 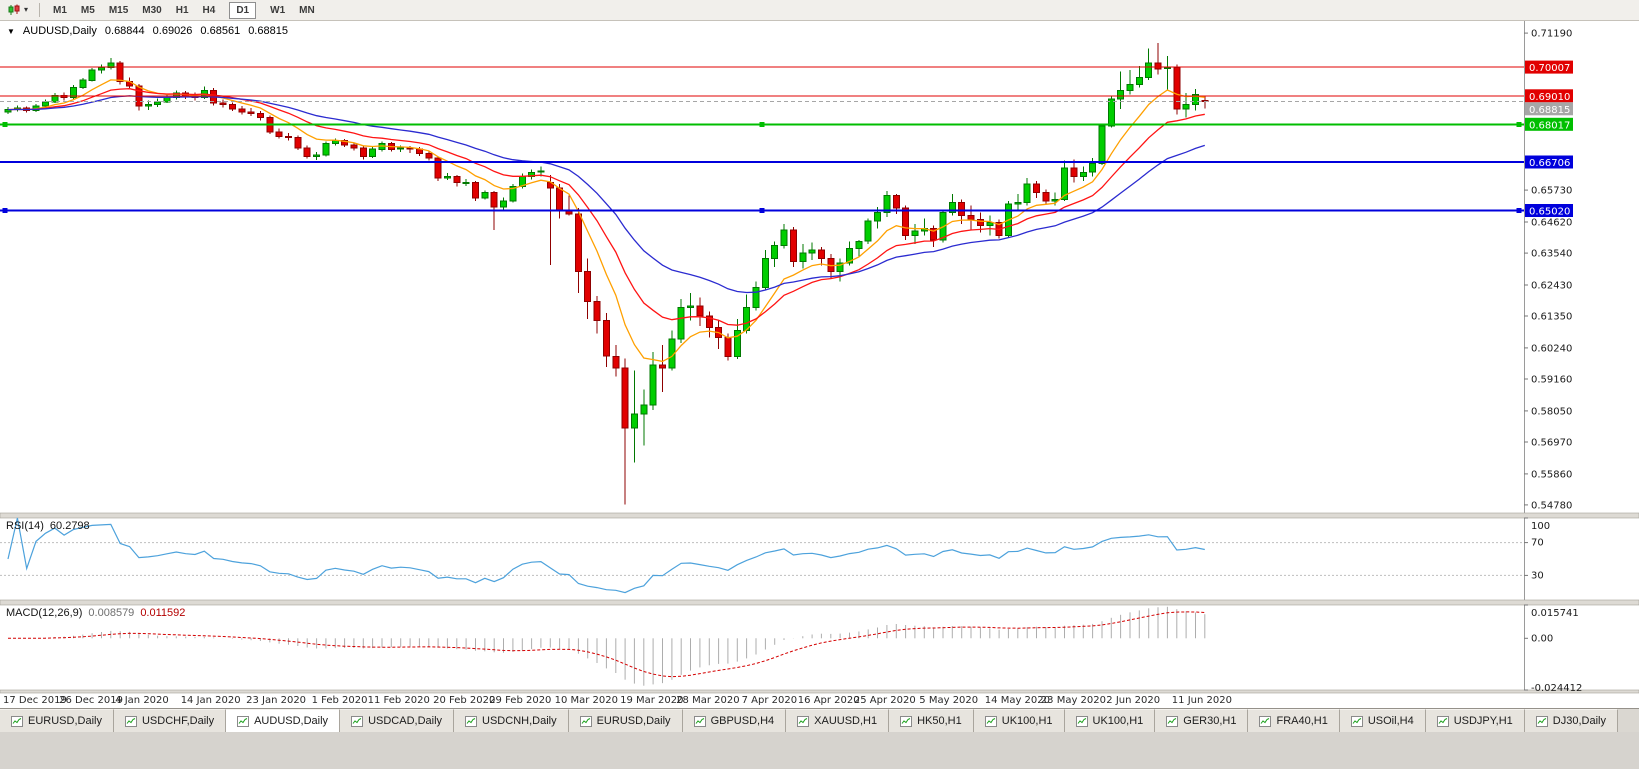 I want to click on macd-value-signal: 0.011592, so click(x=163, y=613).